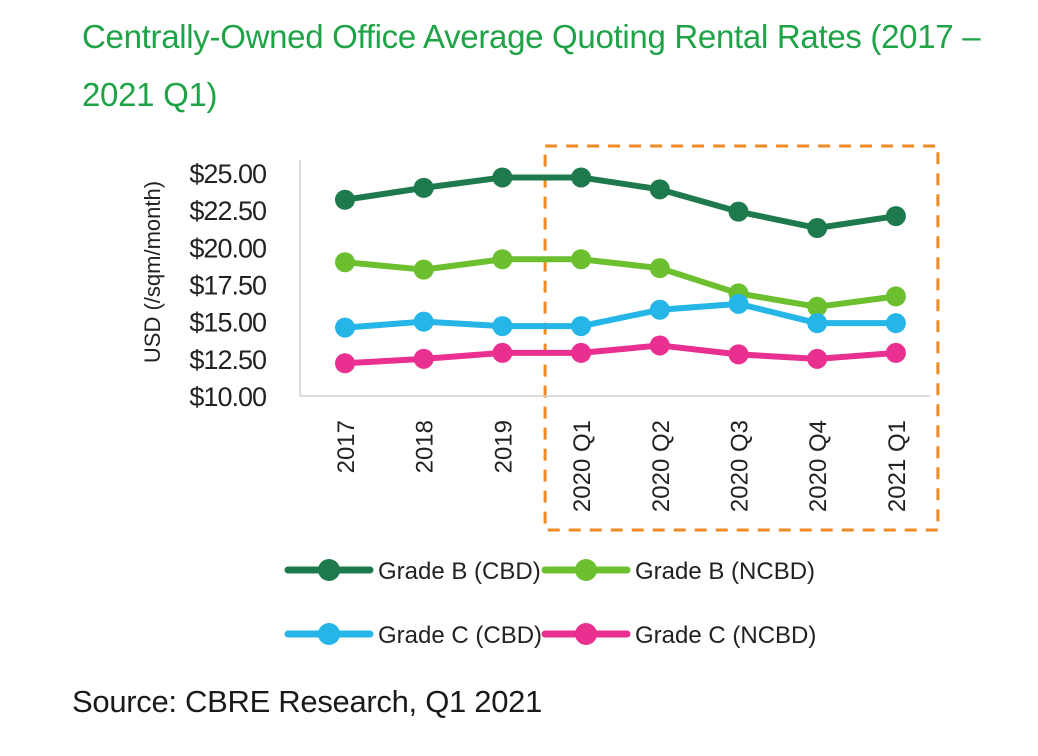 The image size is (1038, 756). Describe the element at coordinates (897, 466) in the screenshot. I see `x-tick-label: 2021 Q1` at that location.